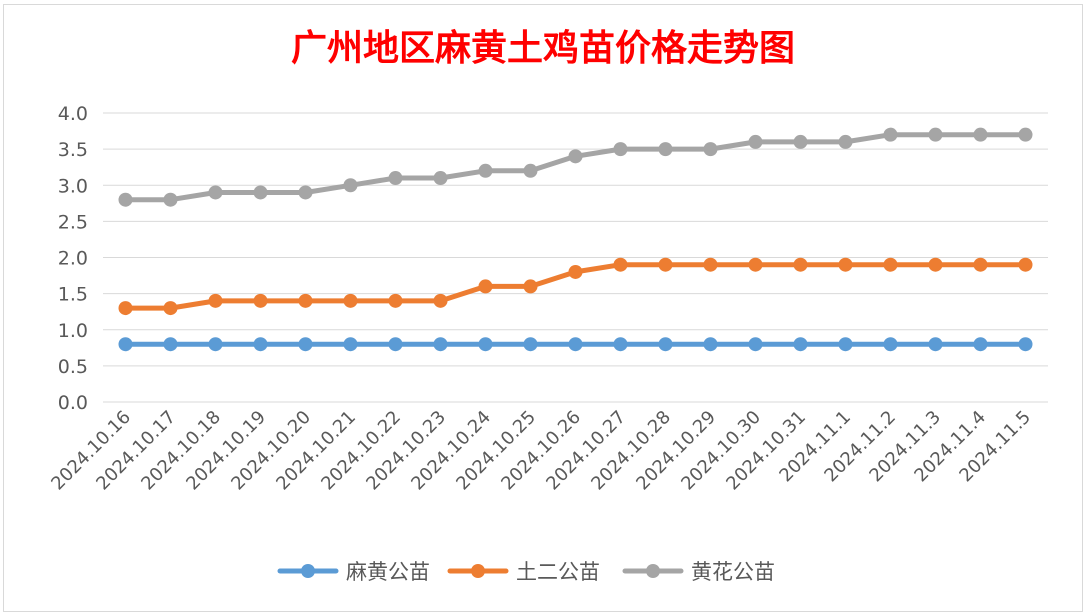  I want to click on legend: 麻黄公苗 土二公苗 黄花公苗, so click(526, 572).